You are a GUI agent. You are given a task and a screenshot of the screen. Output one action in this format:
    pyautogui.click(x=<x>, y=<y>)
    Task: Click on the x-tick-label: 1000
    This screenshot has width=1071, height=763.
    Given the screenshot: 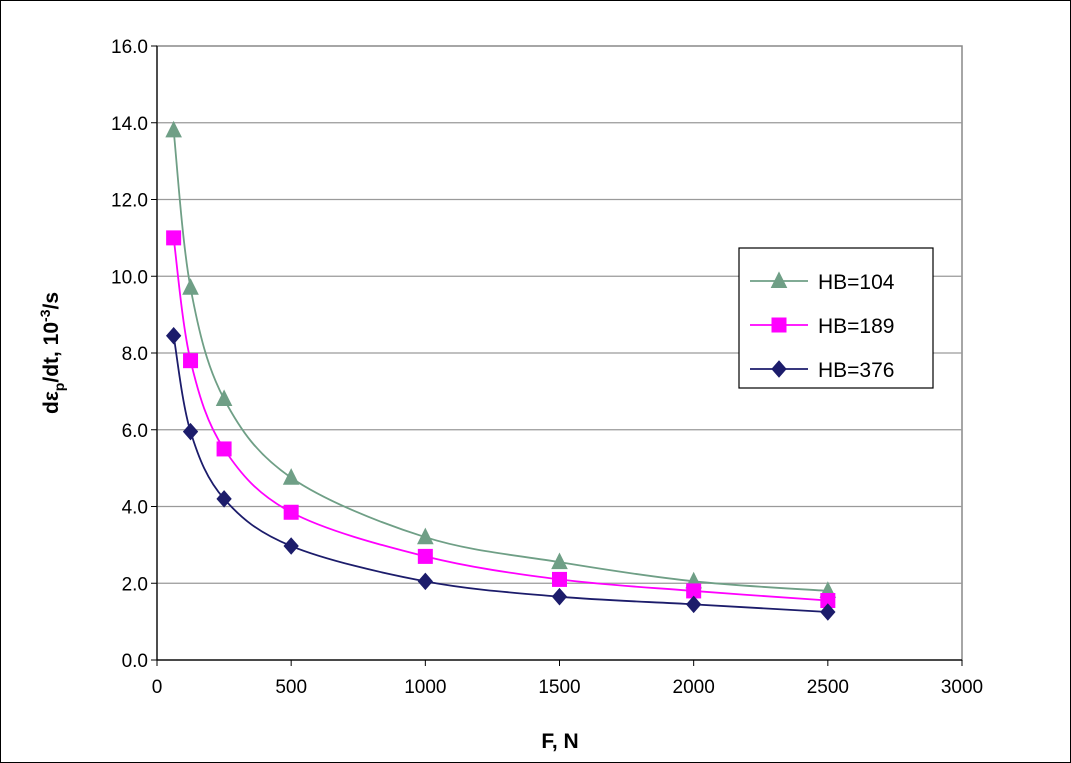 What is the action you would take?
    pyautogui.click(x=425, y=687)
    